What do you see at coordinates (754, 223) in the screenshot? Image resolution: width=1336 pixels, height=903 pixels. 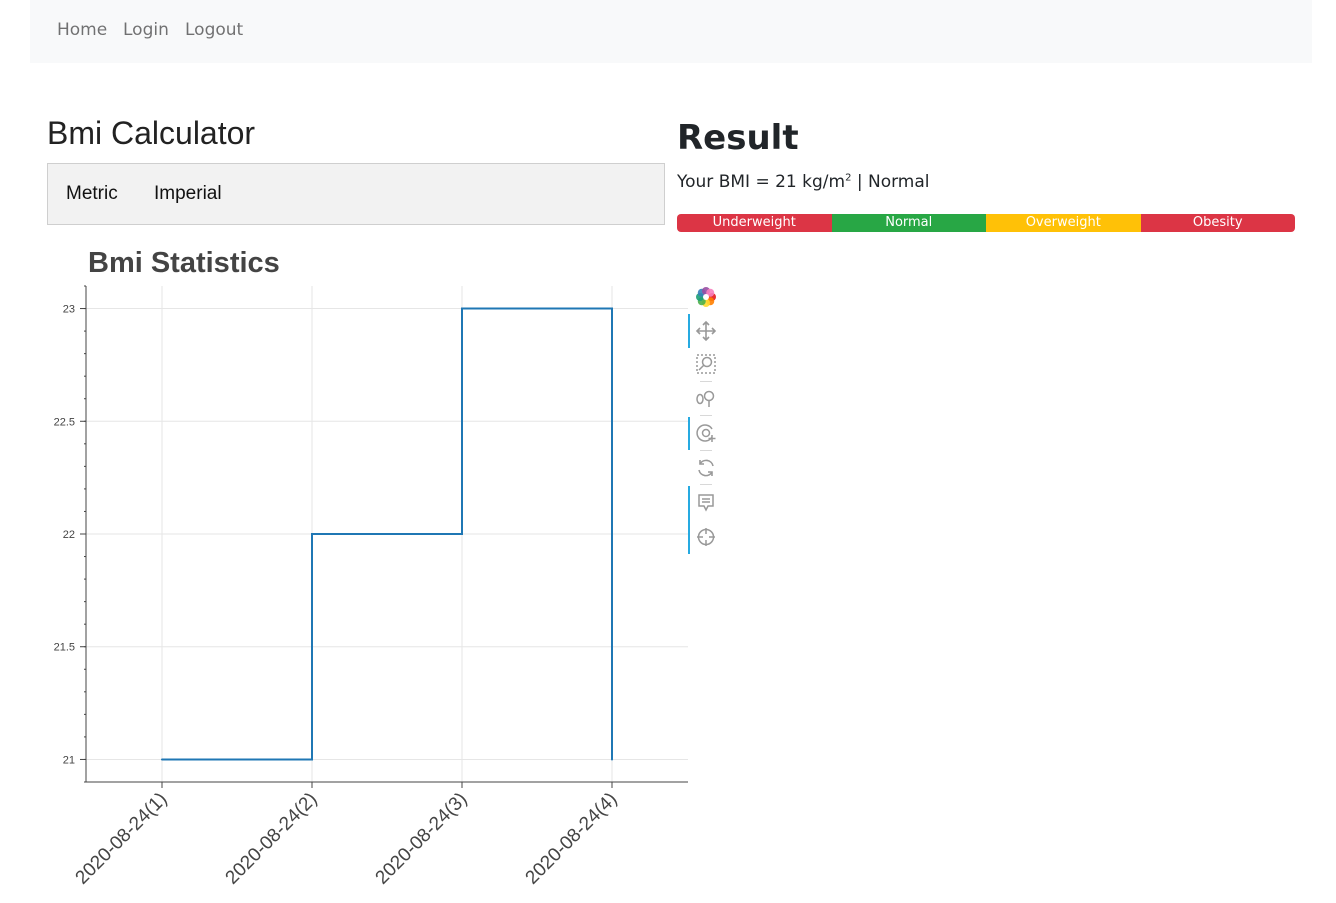 I see `bmi-scale-underweight: Underweight` at bounding box center [754, 223].